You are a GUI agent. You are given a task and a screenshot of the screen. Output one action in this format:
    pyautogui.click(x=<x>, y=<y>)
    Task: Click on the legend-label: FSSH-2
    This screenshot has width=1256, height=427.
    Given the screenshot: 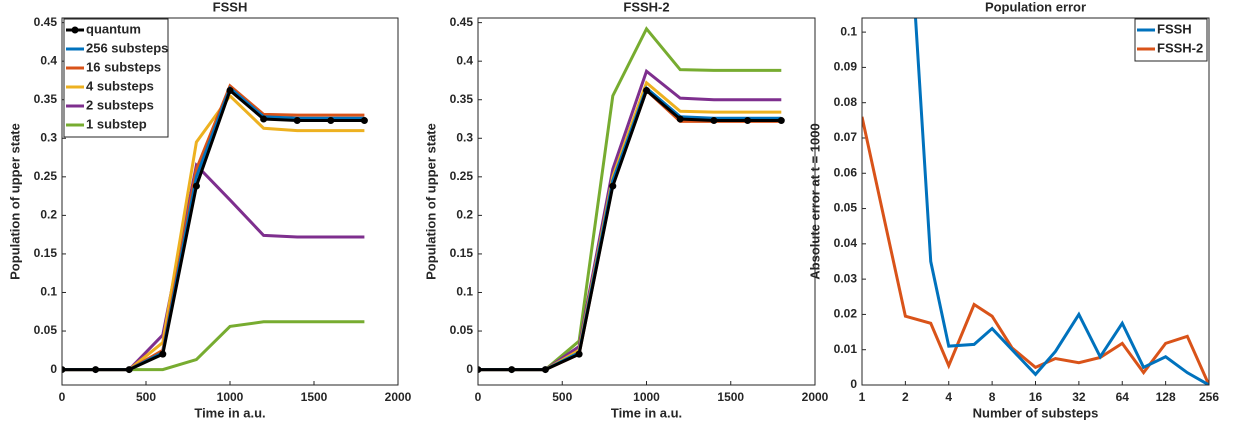 What is the action you would take?
    pyautogui.click(x=1180, y=47)
    